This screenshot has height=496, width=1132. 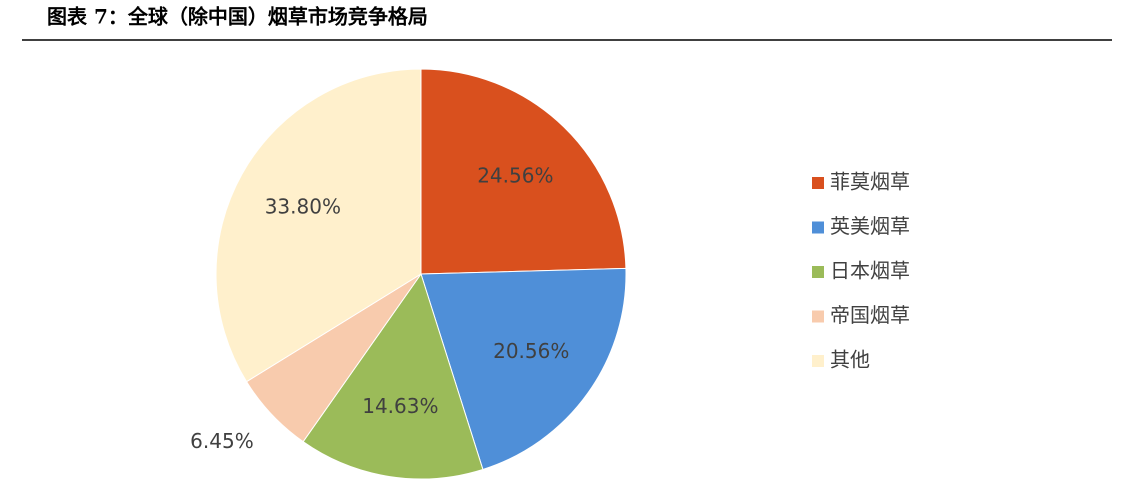 I want to click on legend-label: 菲莫烟草, so click(x=870, y=182).